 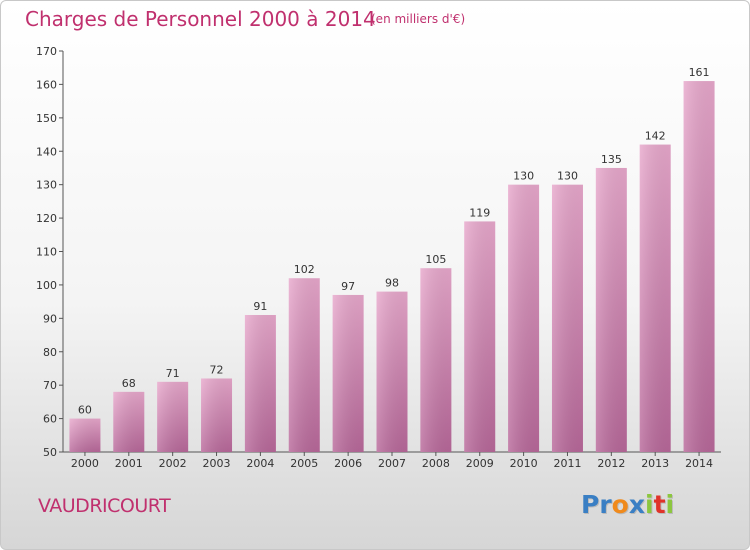 What do you see at coordinates (104, 506) in the screenshot?
I see `commune-name: VAUDRICOURT` at bounding box center [104, 506].